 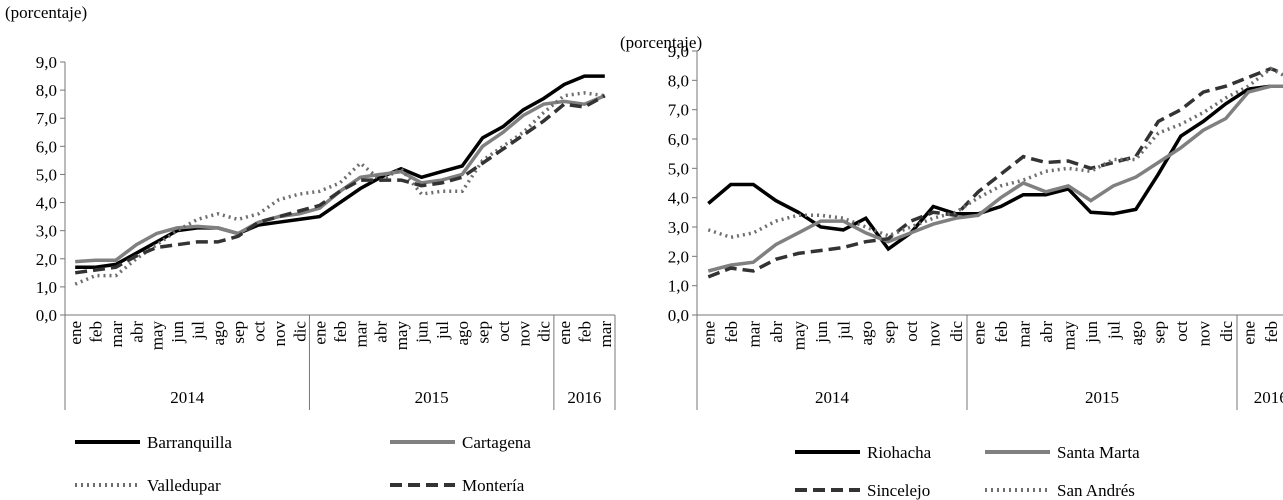 What do you see at coordinates (1096, 490) in the screenshot?
I see `legend-label: San Andrés` at bounding box center [1096, 490].